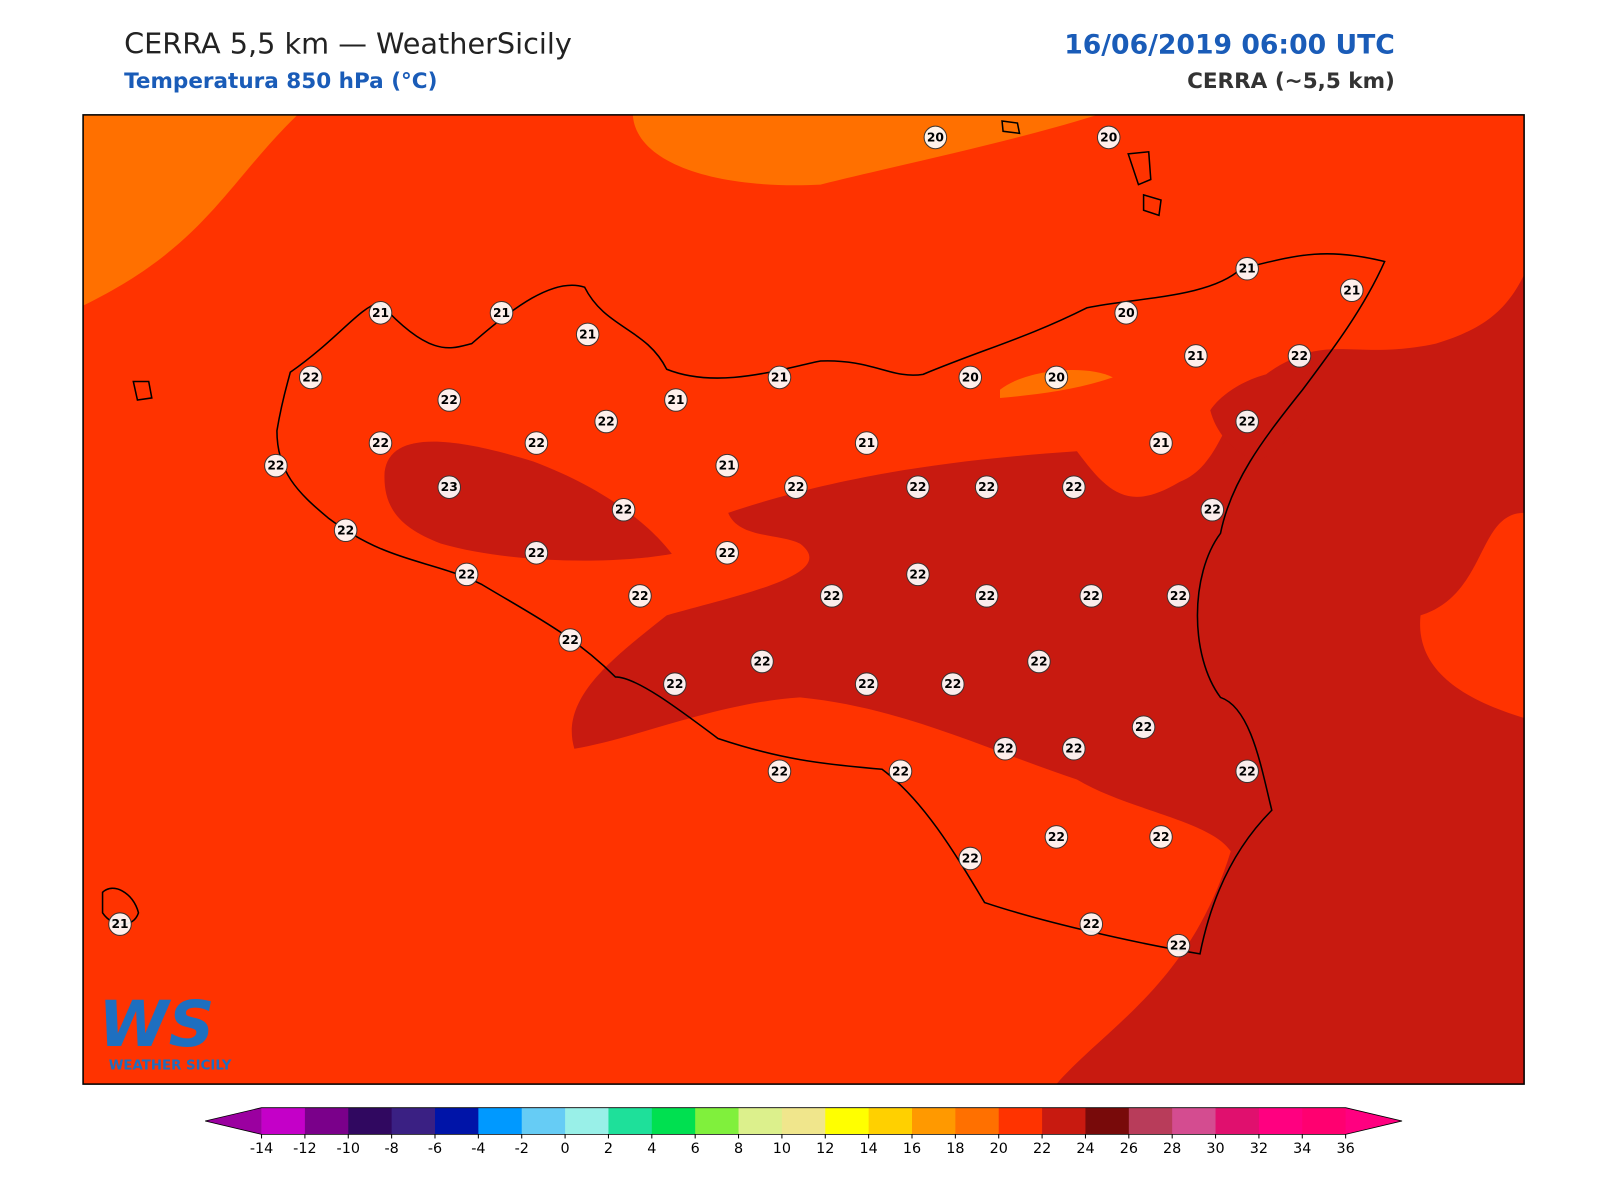  Describe the element at coordinates (1215, 1149) in the screenshot. I see `colorbar-tick-label: 30` at that location.